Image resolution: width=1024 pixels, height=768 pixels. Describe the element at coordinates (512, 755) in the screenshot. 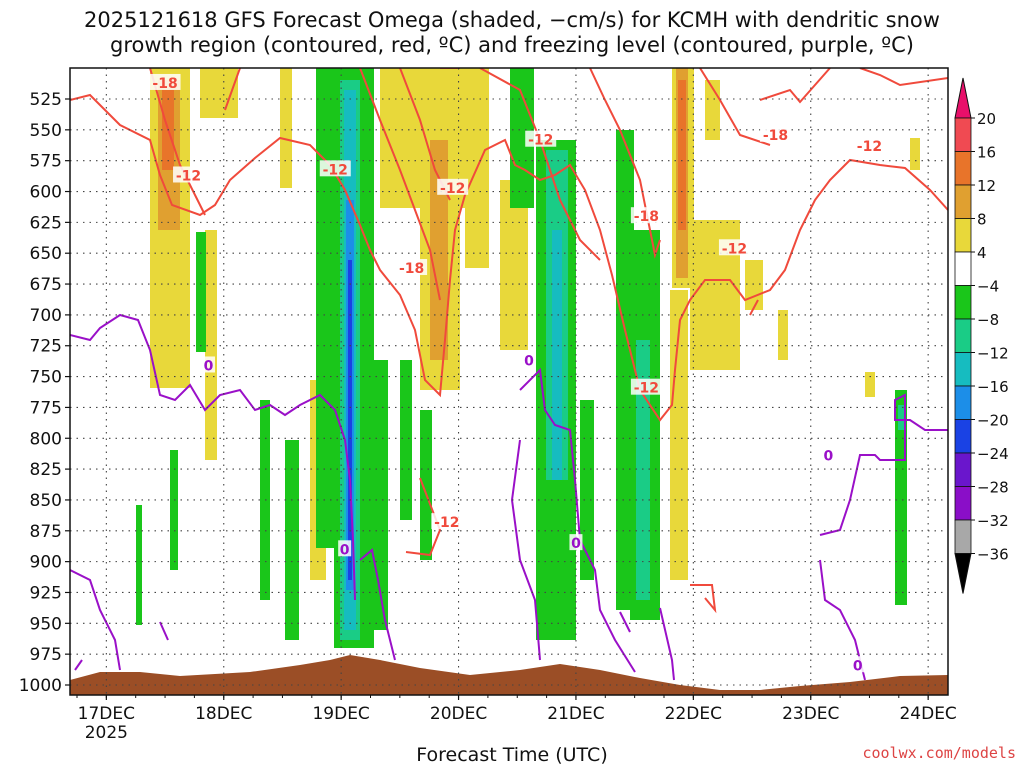

I see `x-axis-title: Forecast Time (UTC)` at that location.